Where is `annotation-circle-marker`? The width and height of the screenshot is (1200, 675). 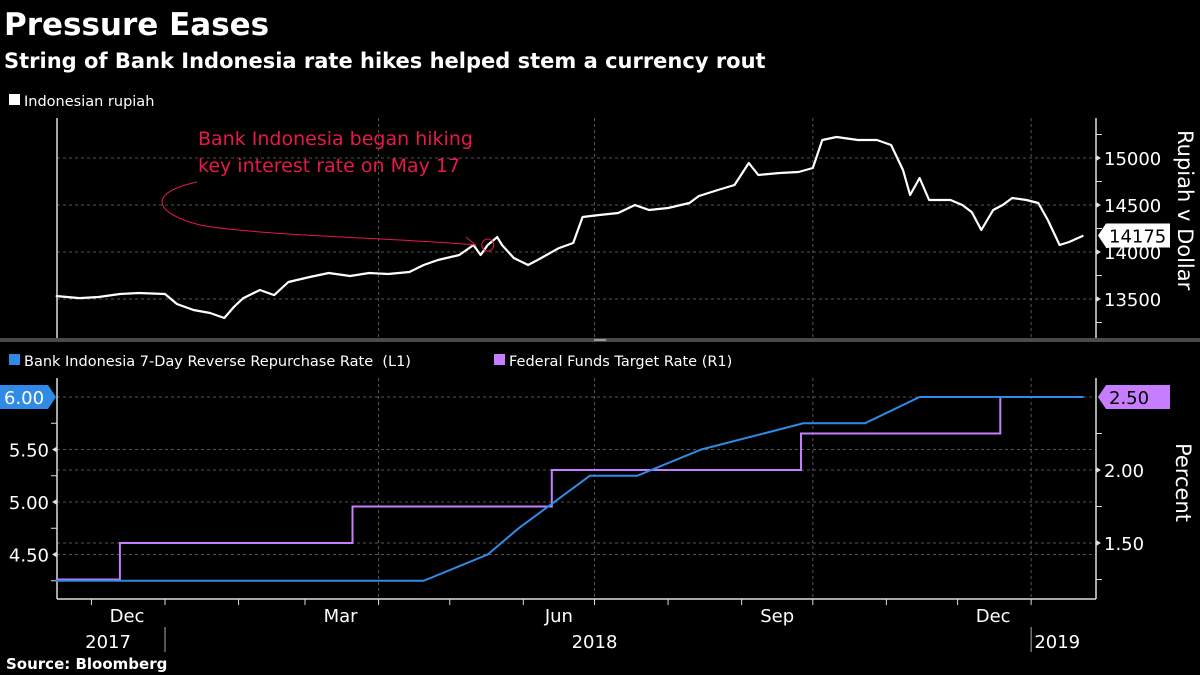
annotation-circle-marker is located at coordinates (488, 245).